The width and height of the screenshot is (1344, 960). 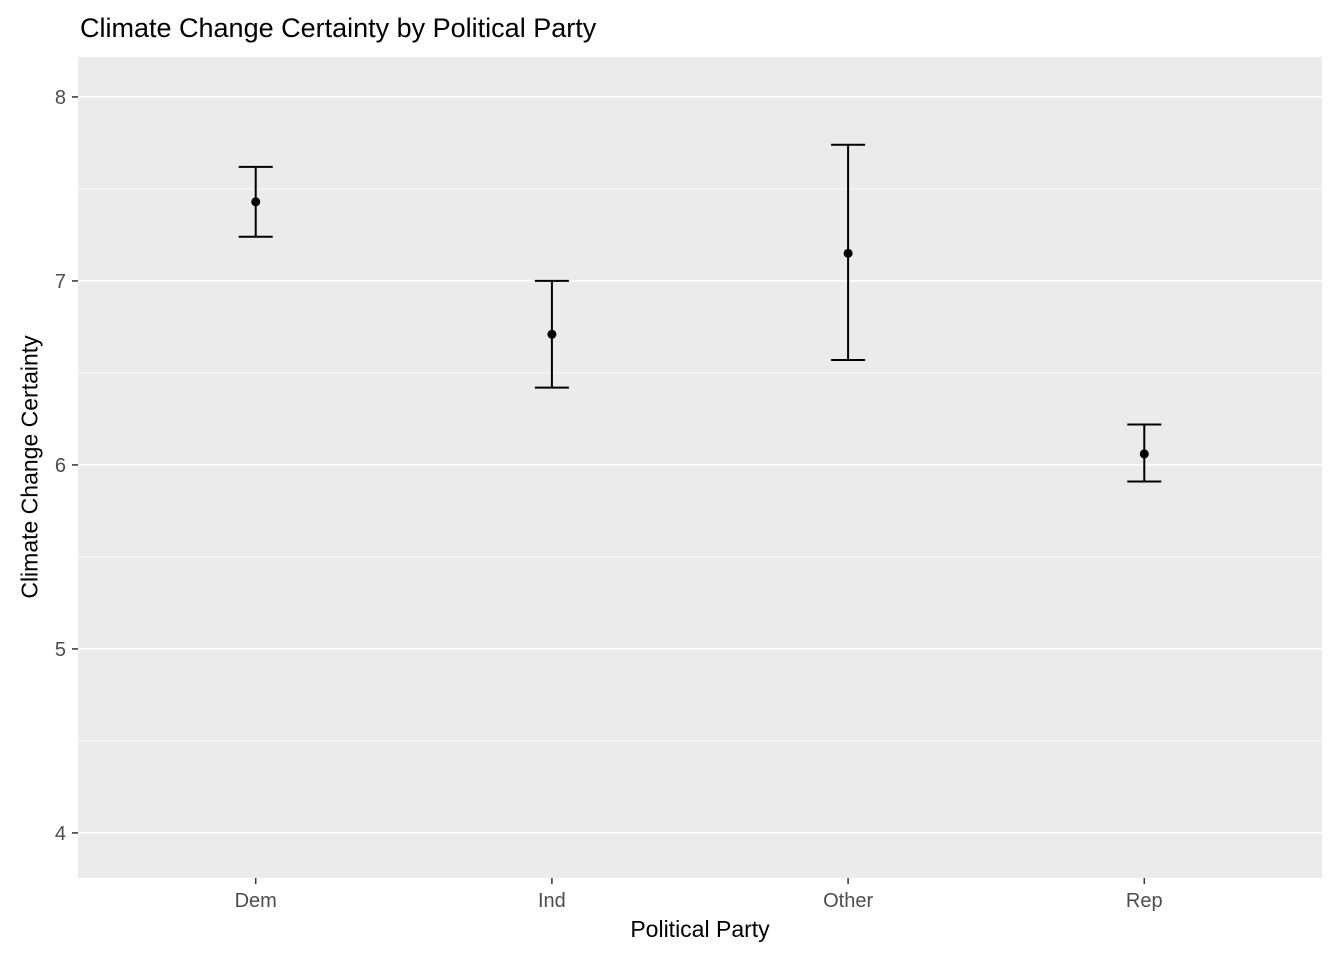 What do you see at coordinates (848, 901) in the screenshot?
I see `x-tick-label: Other` at bounding box center [848, 901].